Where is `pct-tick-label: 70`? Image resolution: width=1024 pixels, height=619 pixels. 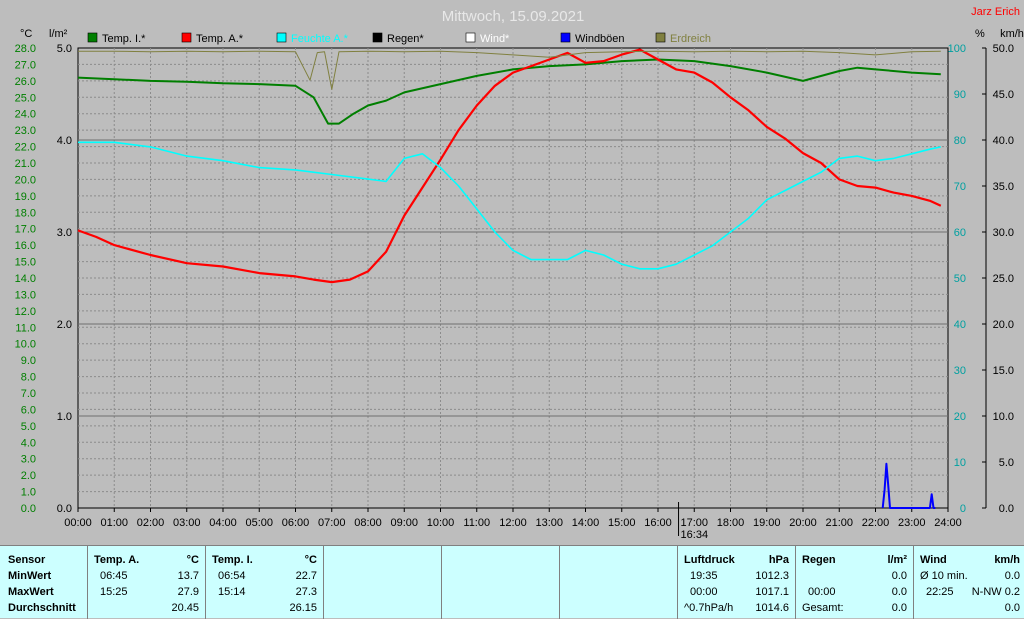
pct-tick-label: 70 is located at coordinates (960, 187).